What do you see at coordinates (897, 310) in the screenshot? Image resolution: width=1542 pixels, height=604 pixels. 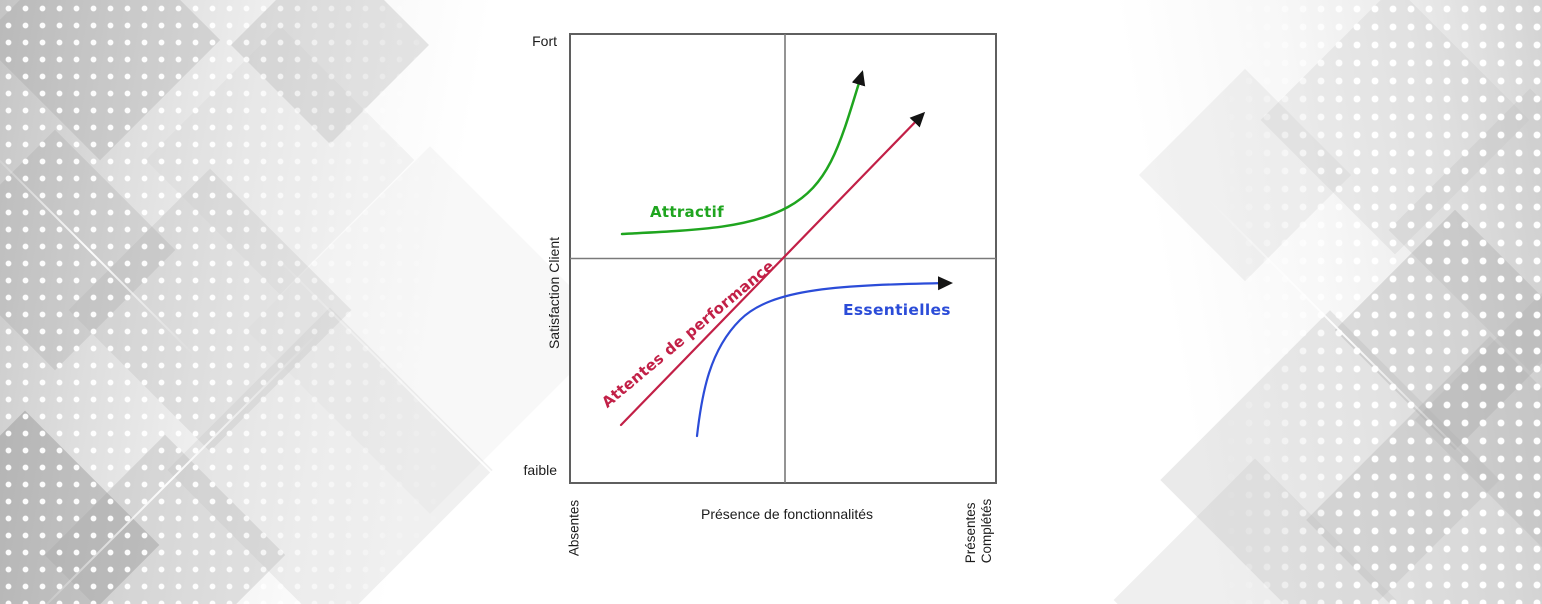 I see `essentielles-label: Essentielles` at bounding box center [897, 310].